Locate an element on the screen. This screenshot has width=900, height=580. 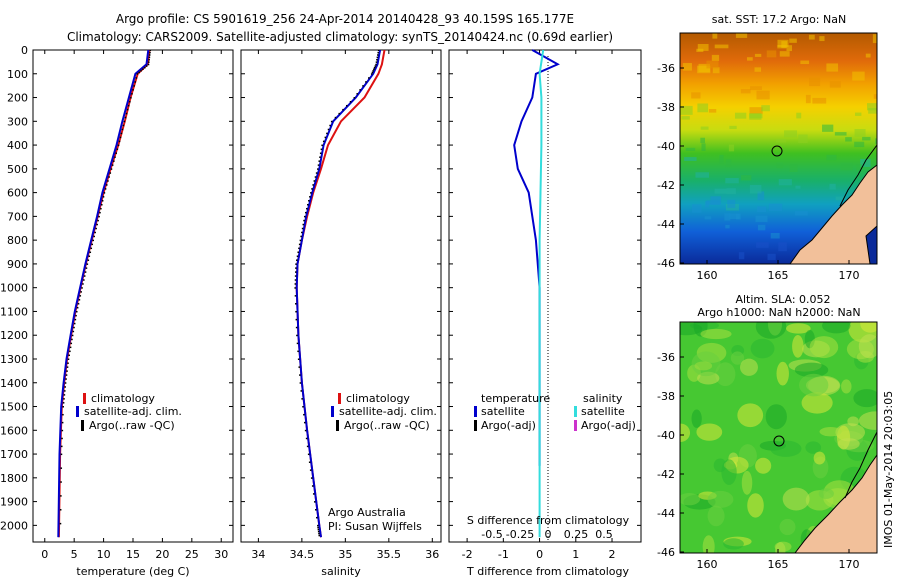
land-mass is located at coordinates (835, 503).